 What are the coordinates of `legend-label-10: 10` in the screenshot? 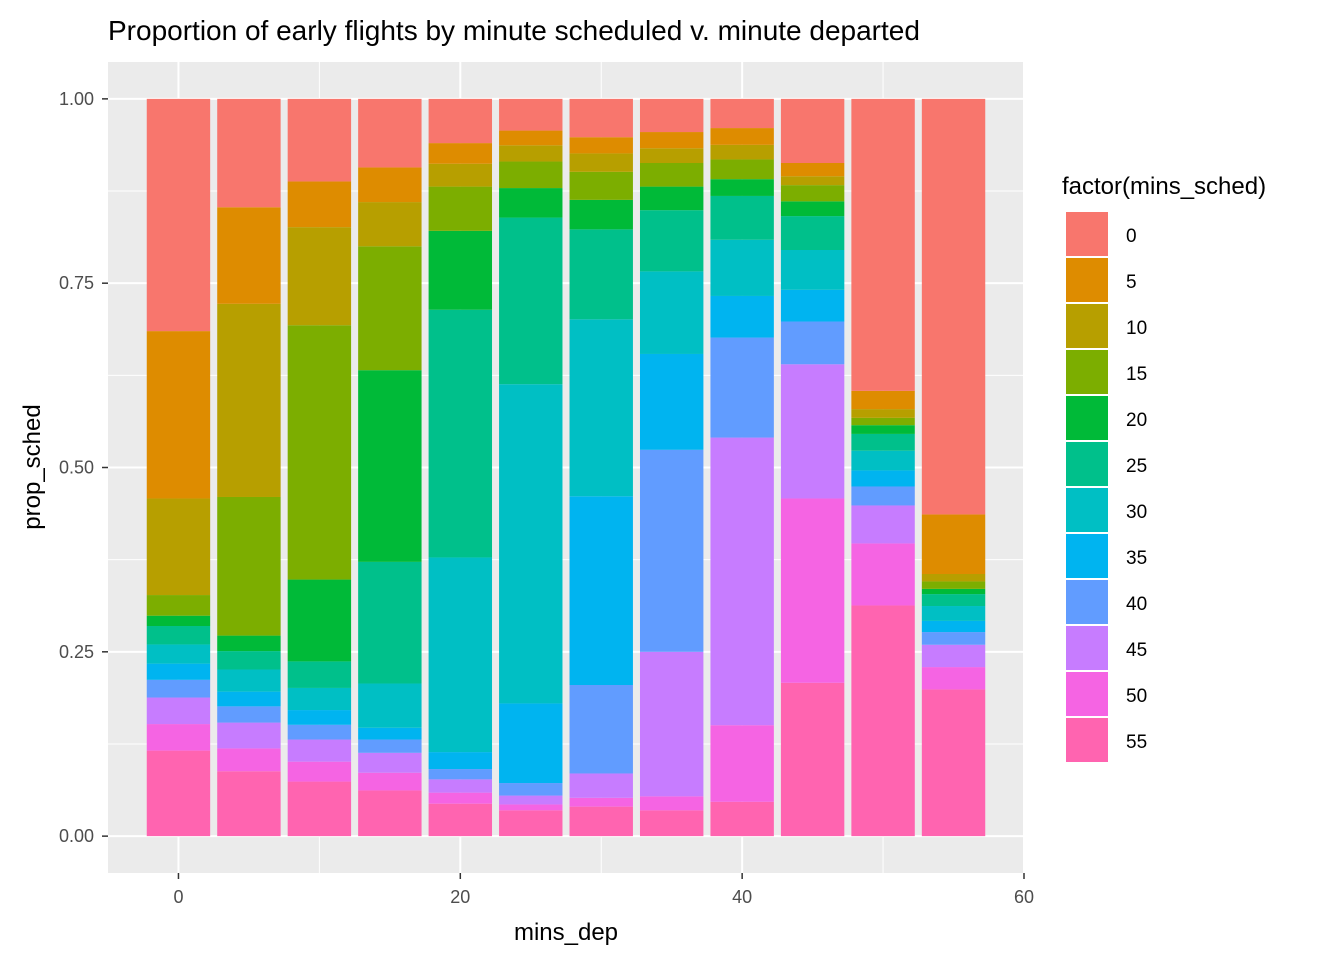 It's located at (1136, 328).